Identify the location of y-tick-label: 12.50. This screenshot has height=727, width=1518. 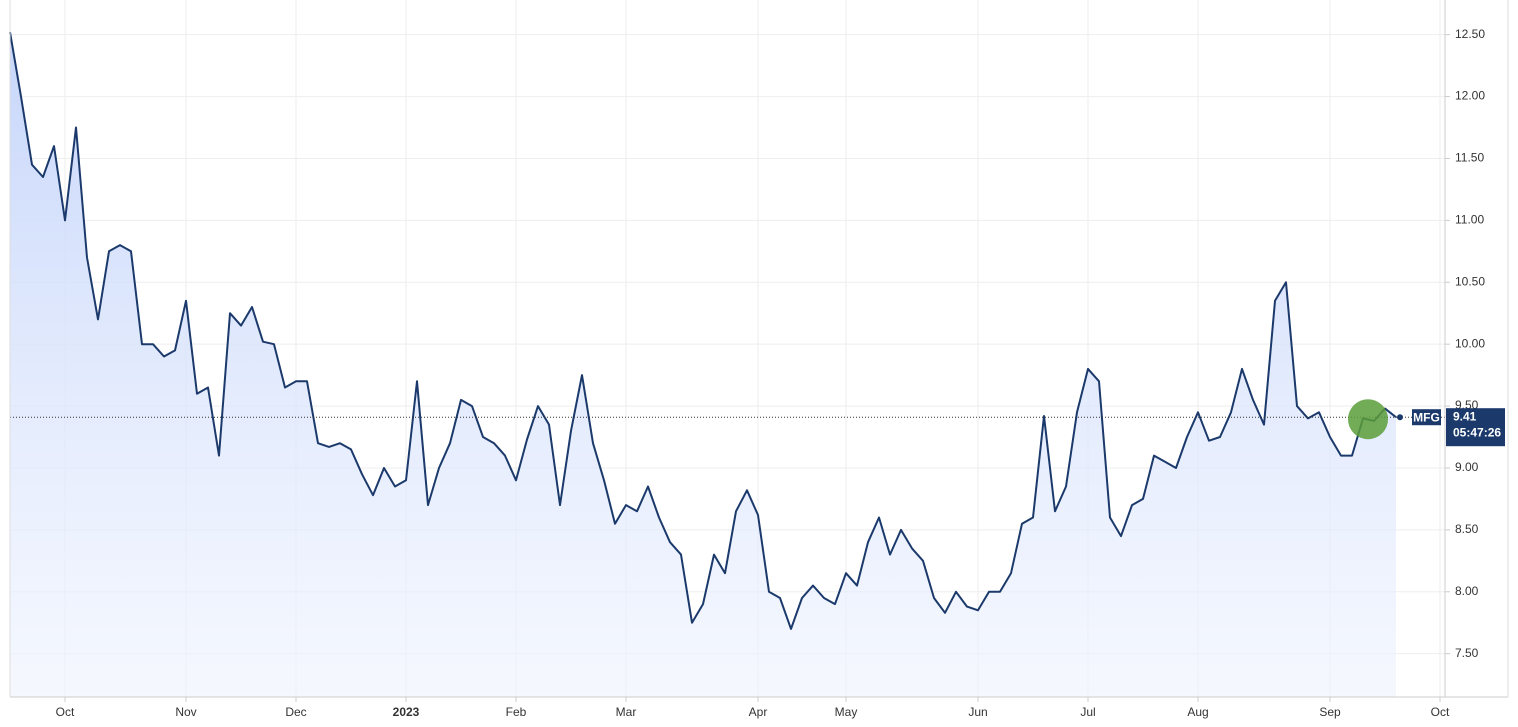
(1470, 34).